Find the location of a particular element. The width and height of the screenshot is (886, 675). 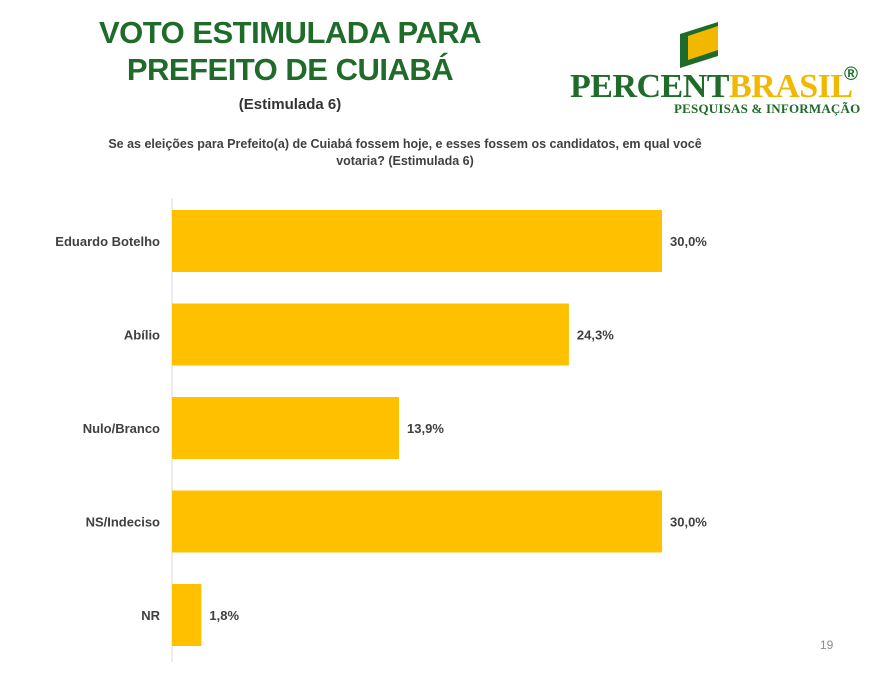

data-label-0: 30,0% is located at coordinates (688, 241).